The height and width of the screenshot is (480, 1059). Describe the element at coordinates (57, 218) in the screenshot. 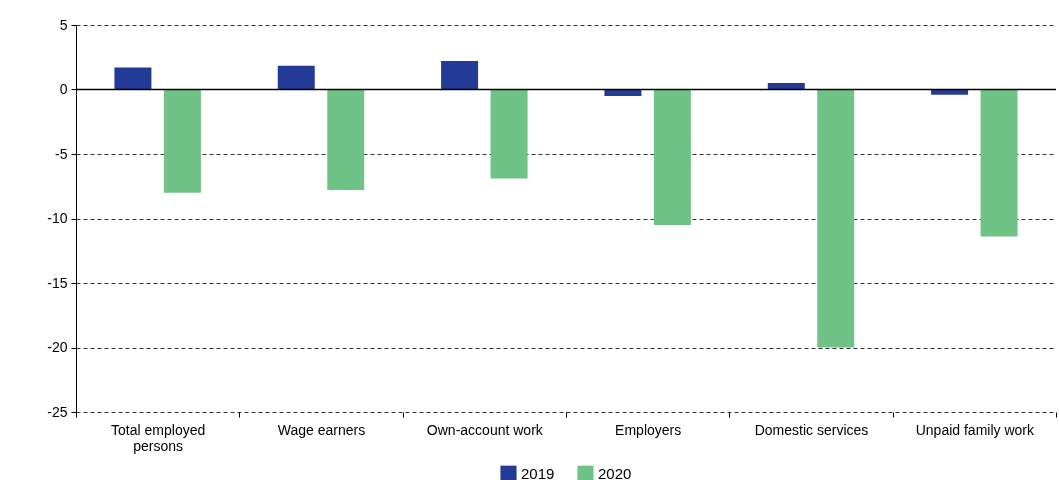

I see `y-tick-label: -10` at that location.